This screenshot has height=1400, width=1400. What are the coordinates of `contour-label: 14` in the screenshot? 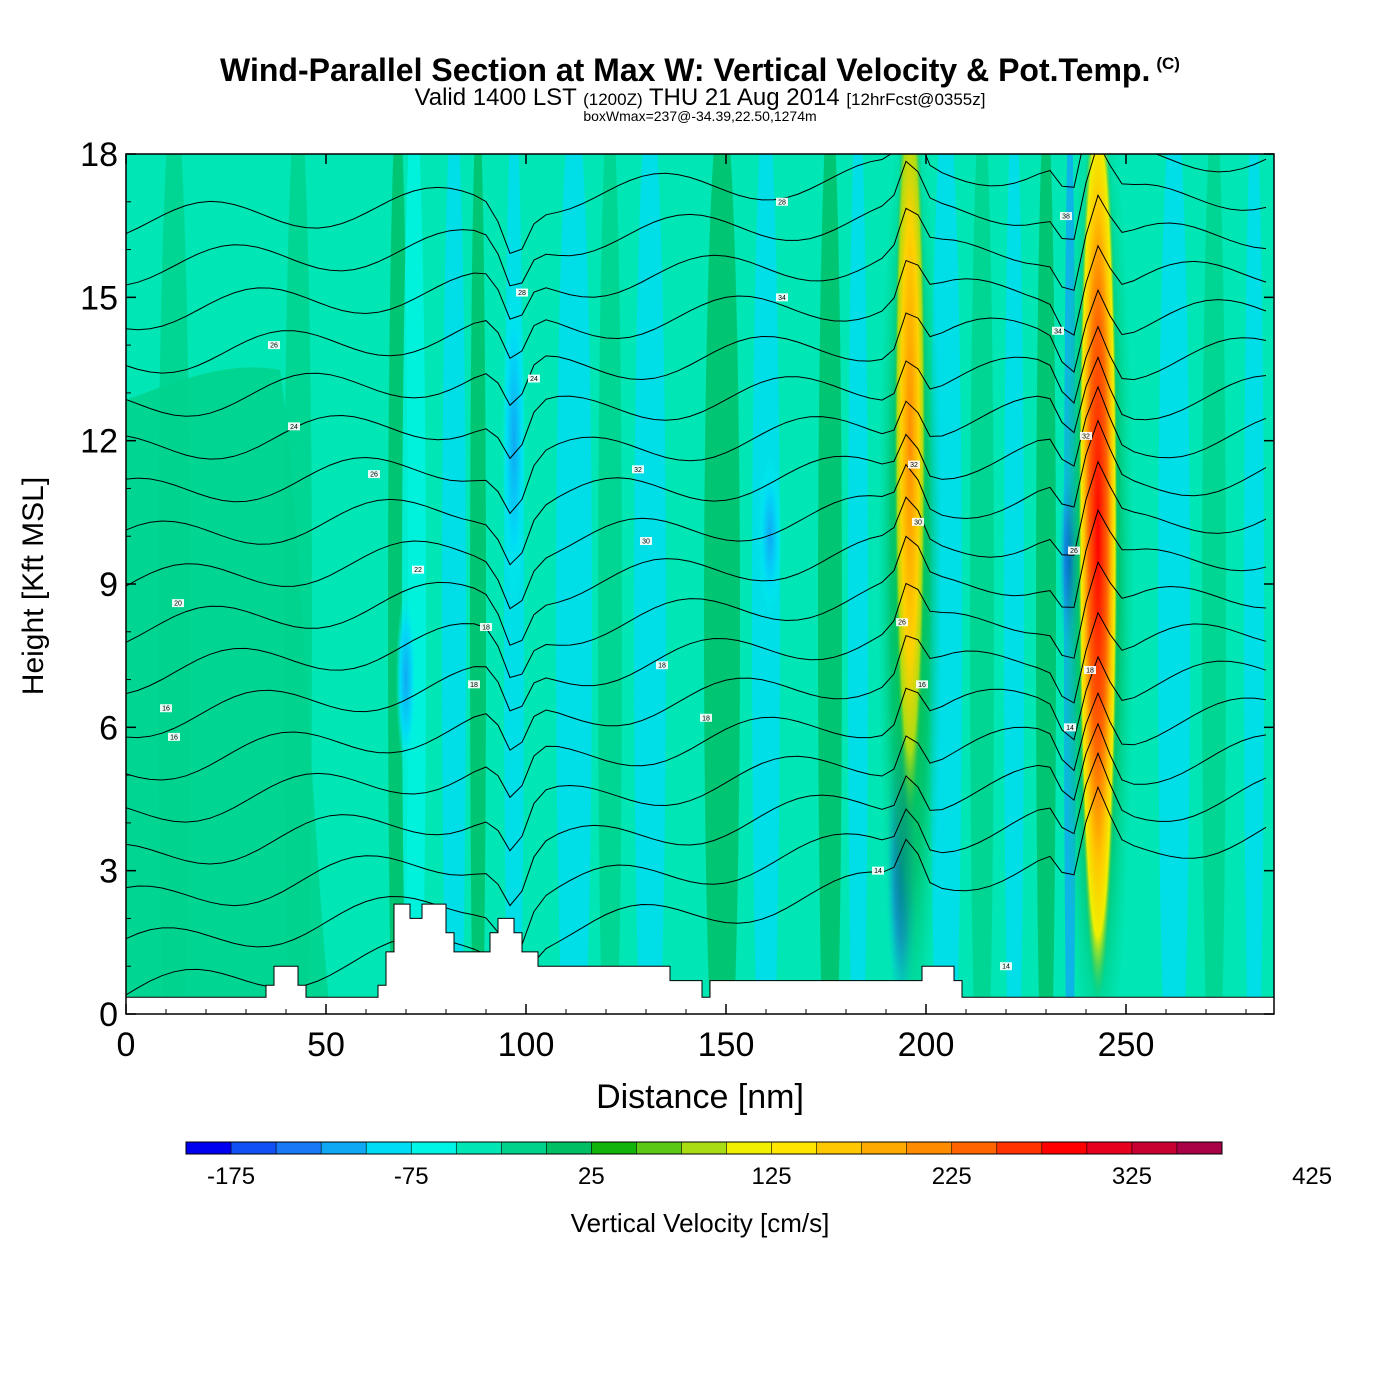 It's located at (1070, 727).